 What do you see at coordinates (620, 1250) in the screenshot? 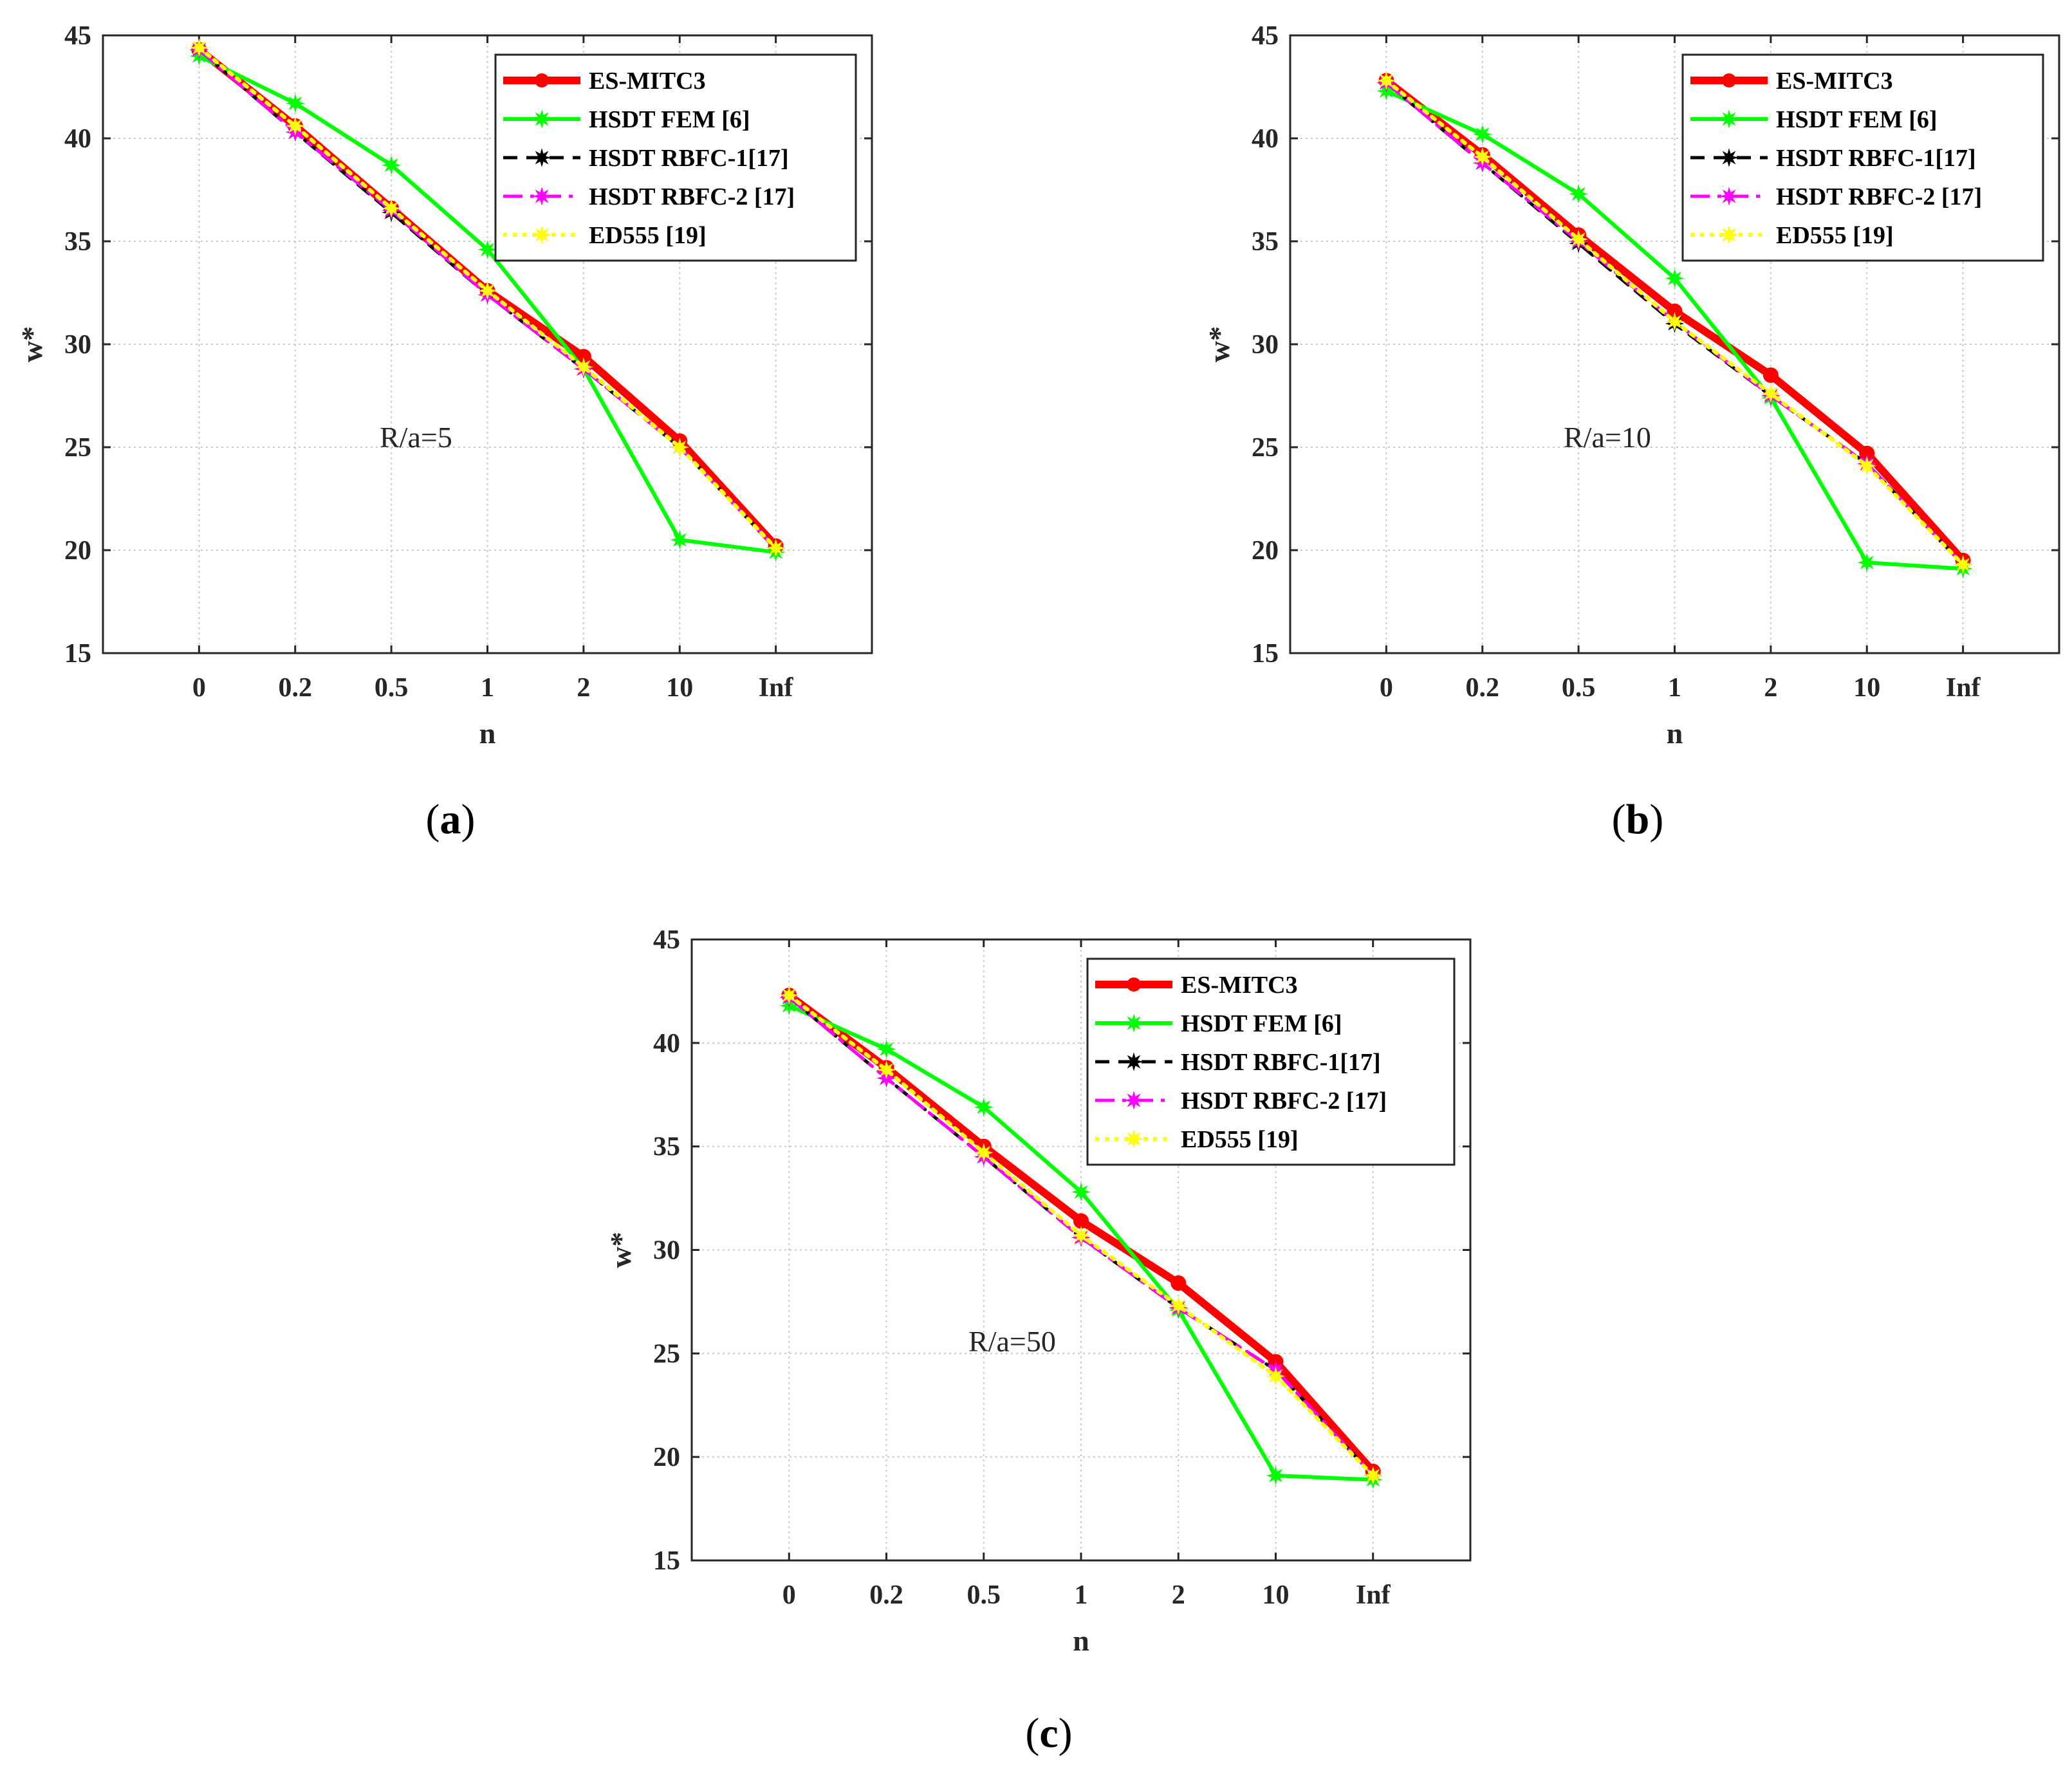
I see `y-axis-label: w*` at bounding box center [620, 1250].